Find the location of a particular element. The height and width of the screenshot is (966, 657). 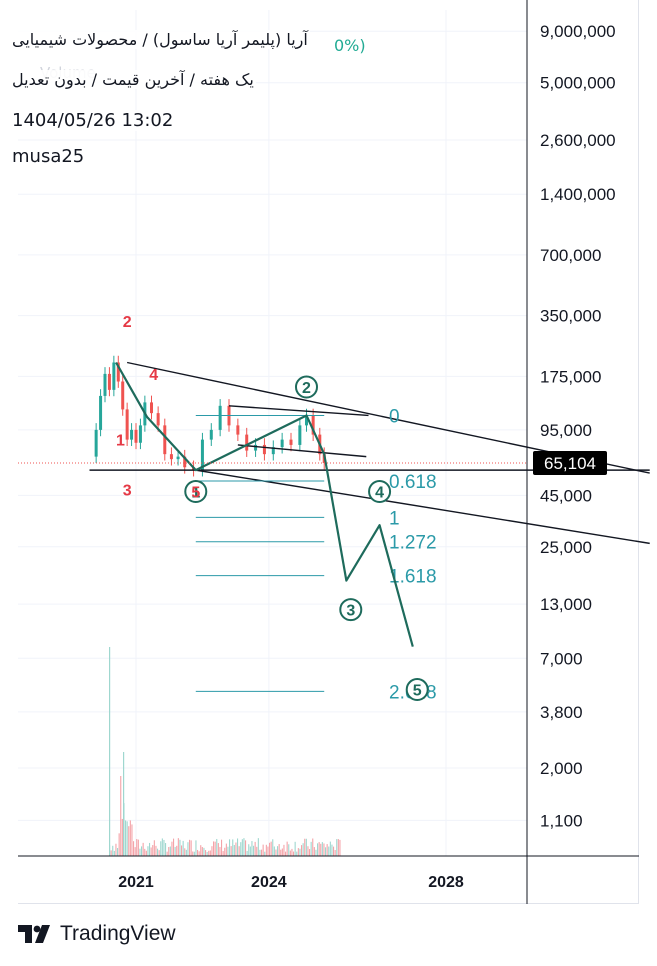

sub-wave-label: 2 is located at coordinates (127, 322).